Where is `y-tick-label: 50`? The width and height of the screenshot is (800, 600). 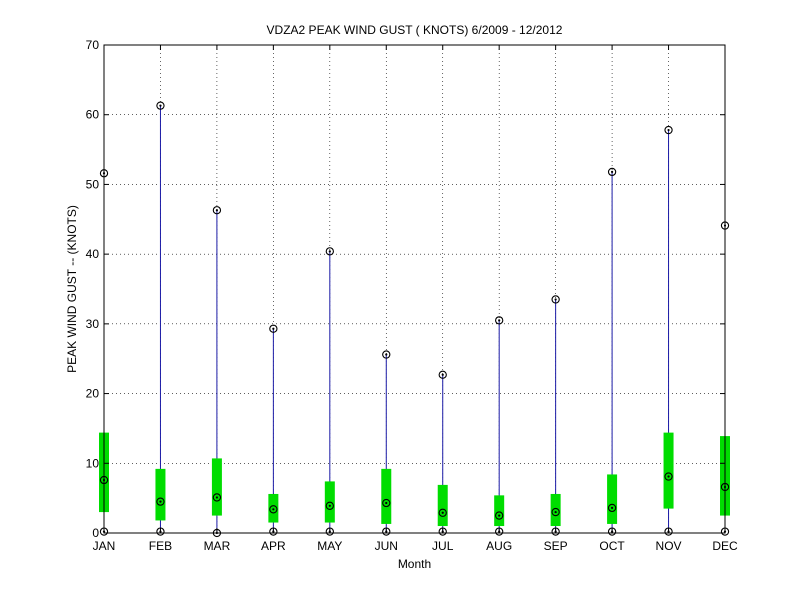
y-tick-label: 50 is located at coordinates (93, 184).